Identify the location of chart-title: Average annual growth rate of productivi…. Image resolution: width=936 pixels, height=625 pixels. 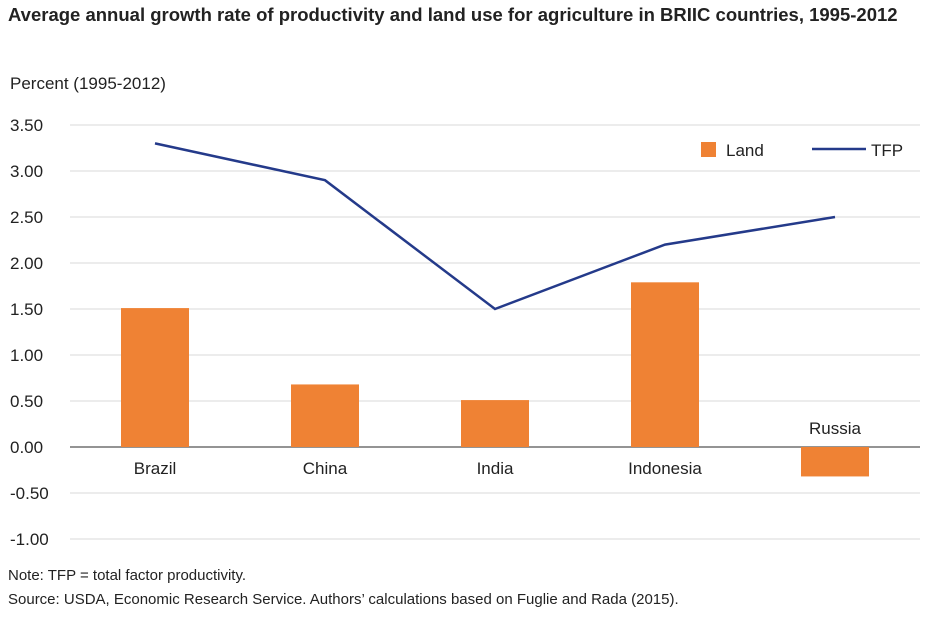
(453, 14).